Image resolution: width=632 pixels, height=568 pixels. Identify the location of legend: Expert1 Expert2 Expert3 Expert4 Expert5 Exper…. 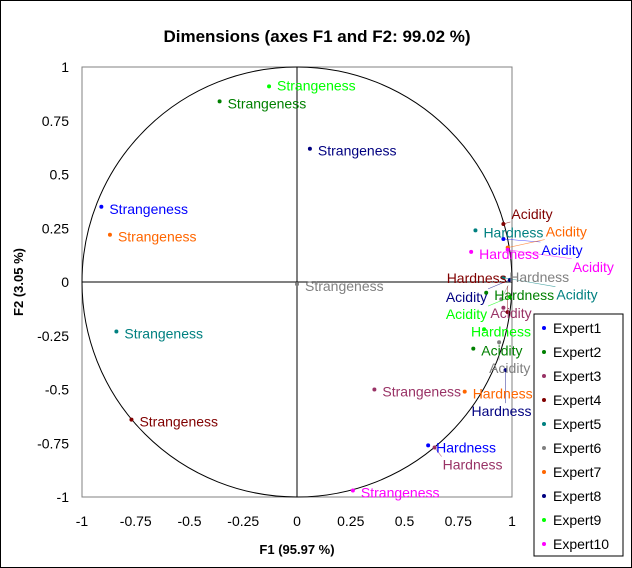
(578, 435).